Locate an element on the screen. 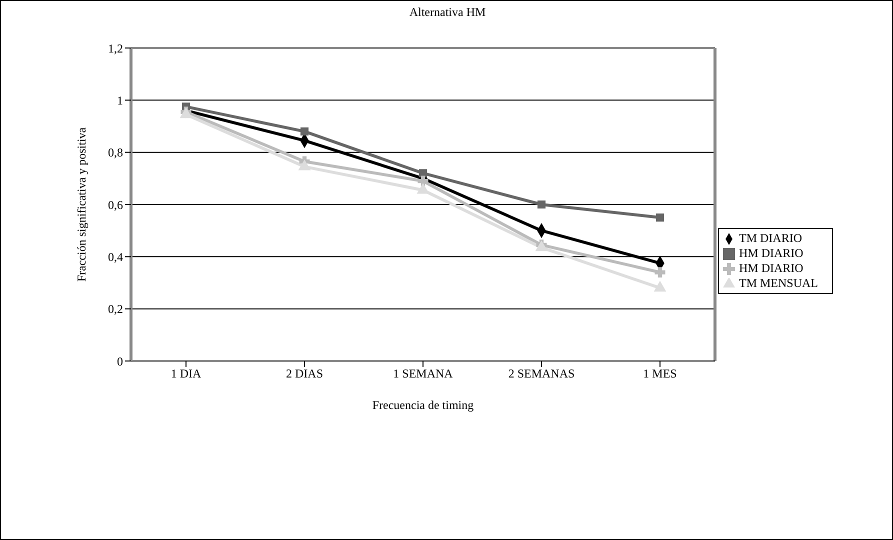 The height and width of the screenshot is (540, 893). y-tick-label: 1 is located at coordinates (120, 100).